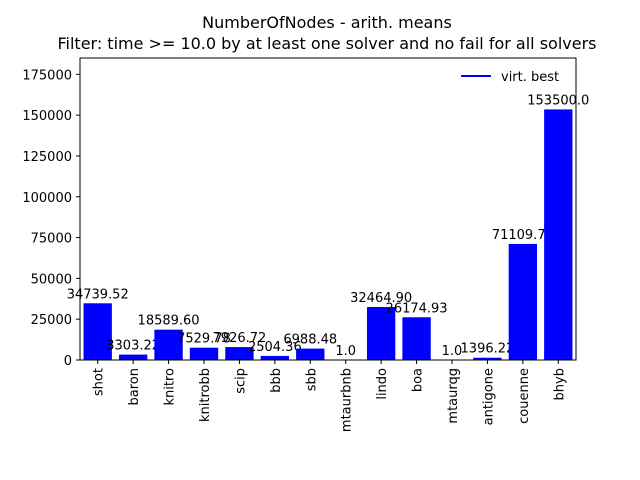 Image resolution: width=640 pixels, height=480 pixels. What do you see at coordinates (98, 294) in the screenshot?
I see `bar-value-label: 34739.52` at bounding box center [98, 294].